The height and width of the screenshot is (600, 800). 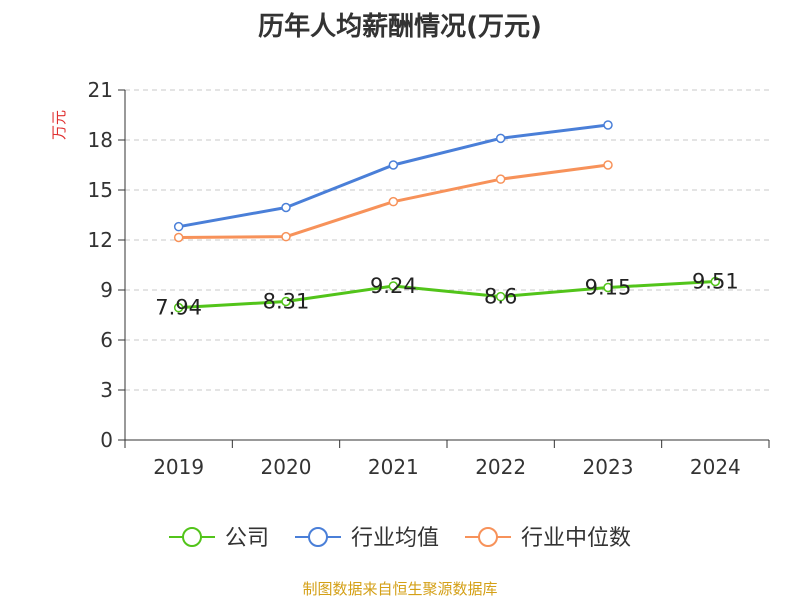 I want to click on data-label: 9.15, so click(x=608, y=288).